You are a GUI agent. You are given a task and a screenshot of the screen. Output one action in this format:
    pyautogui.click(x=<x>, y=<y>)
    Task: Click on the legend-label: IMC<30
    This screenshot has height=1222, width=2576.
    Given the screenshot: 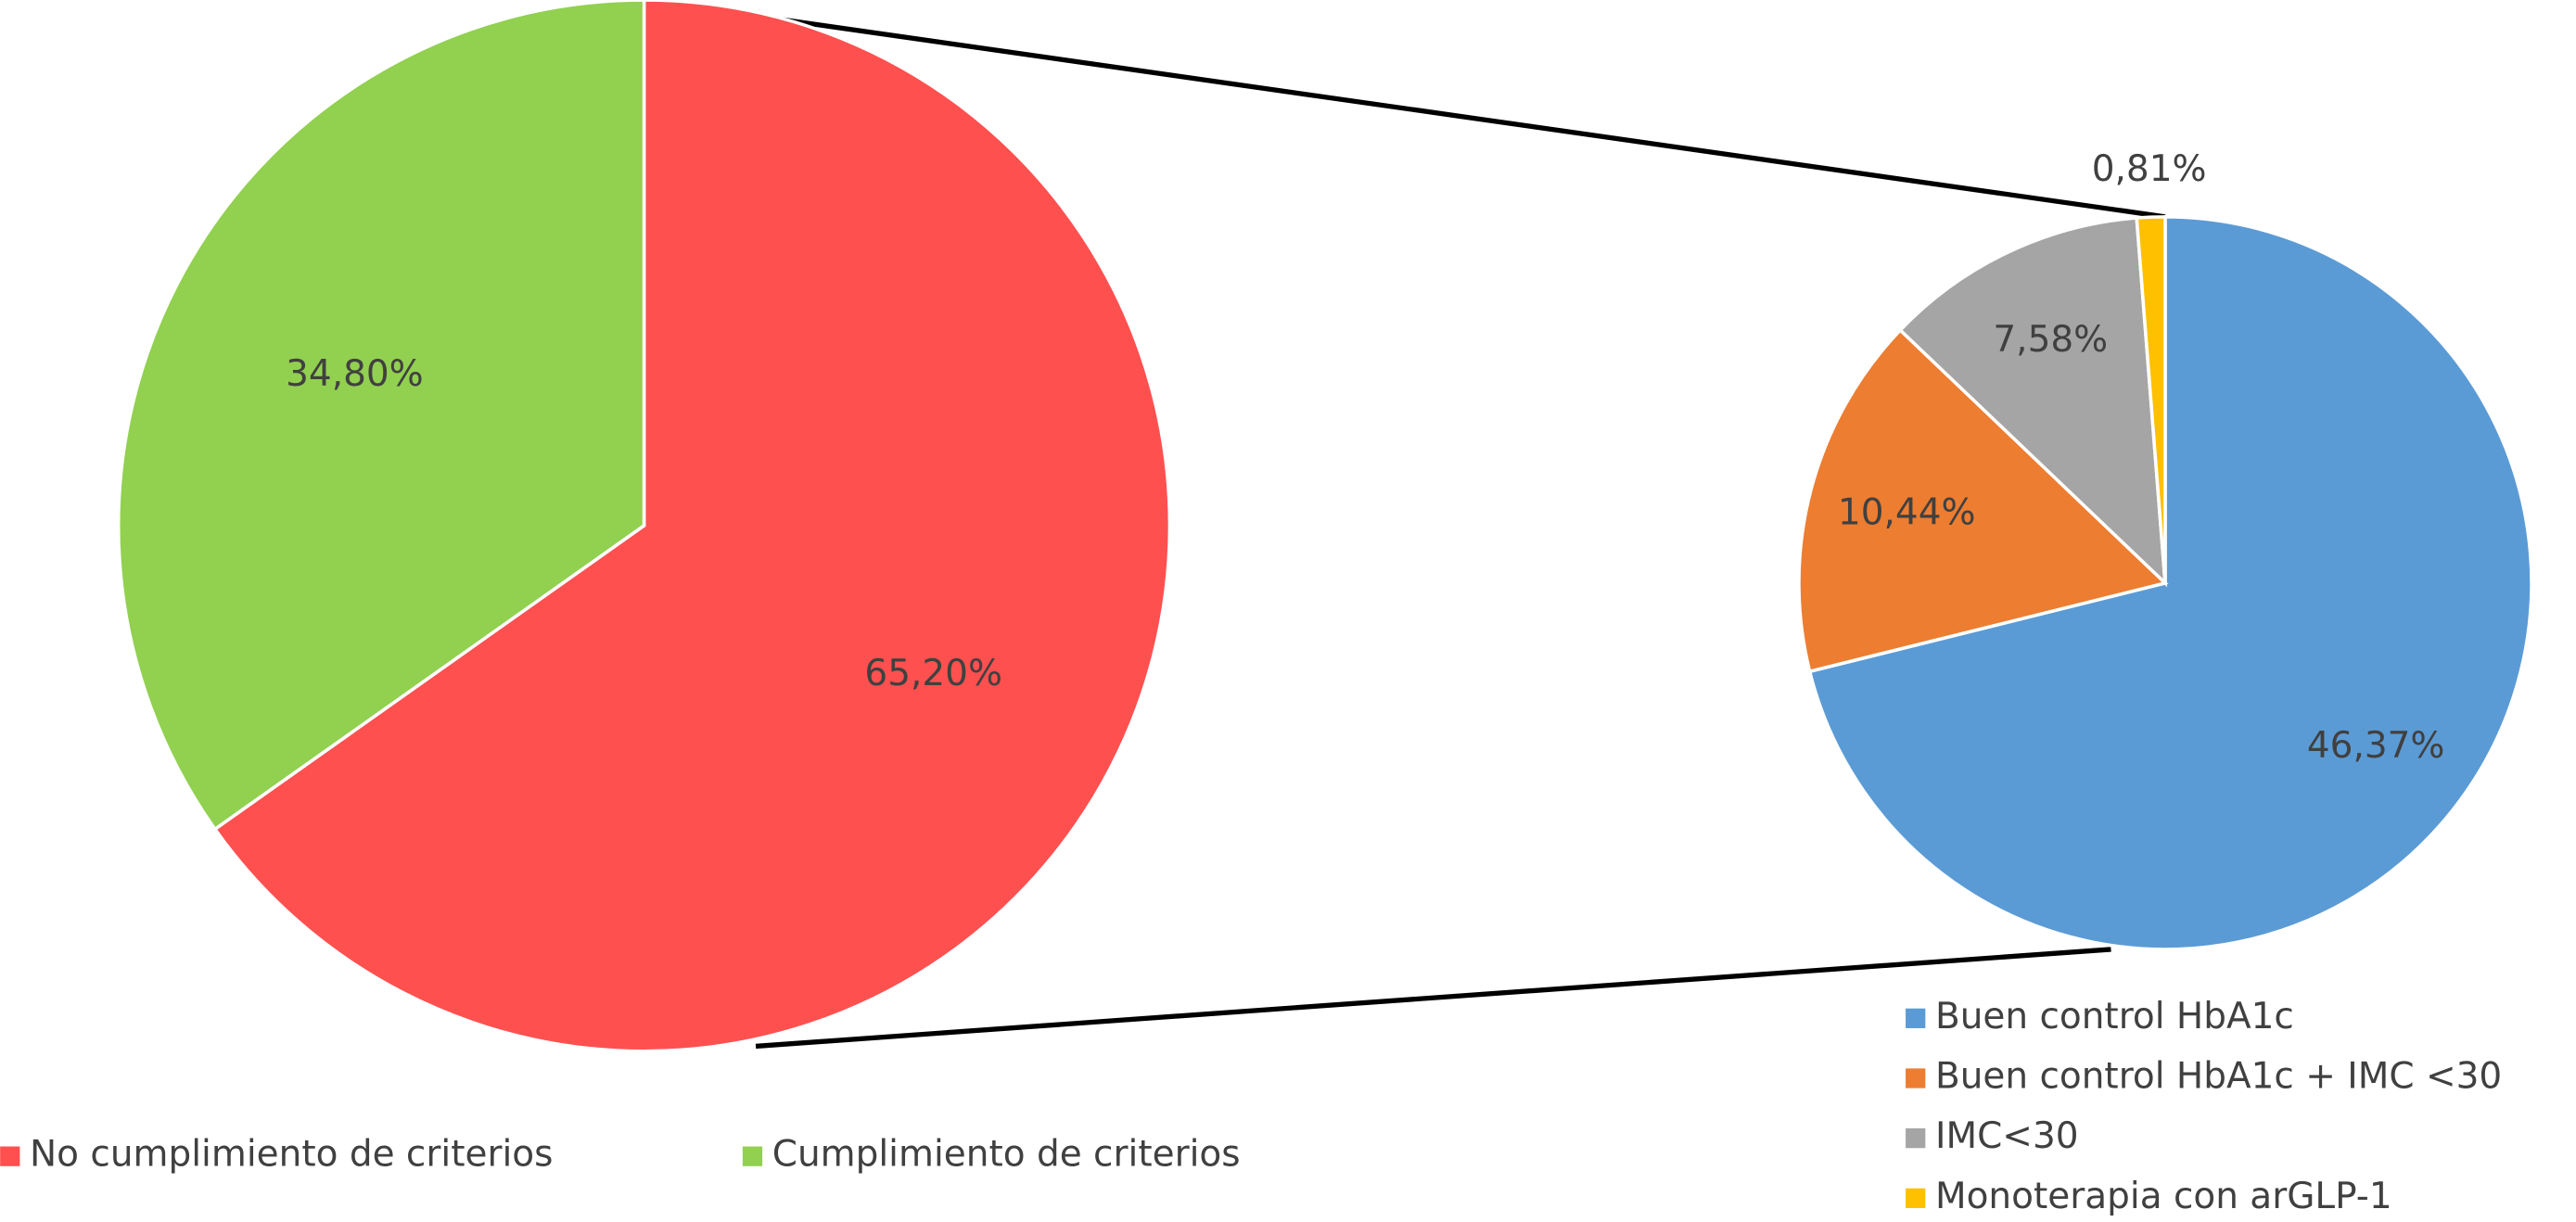 What is the action you would take?
    pyautogui.click(x=2007, y=1136)
    